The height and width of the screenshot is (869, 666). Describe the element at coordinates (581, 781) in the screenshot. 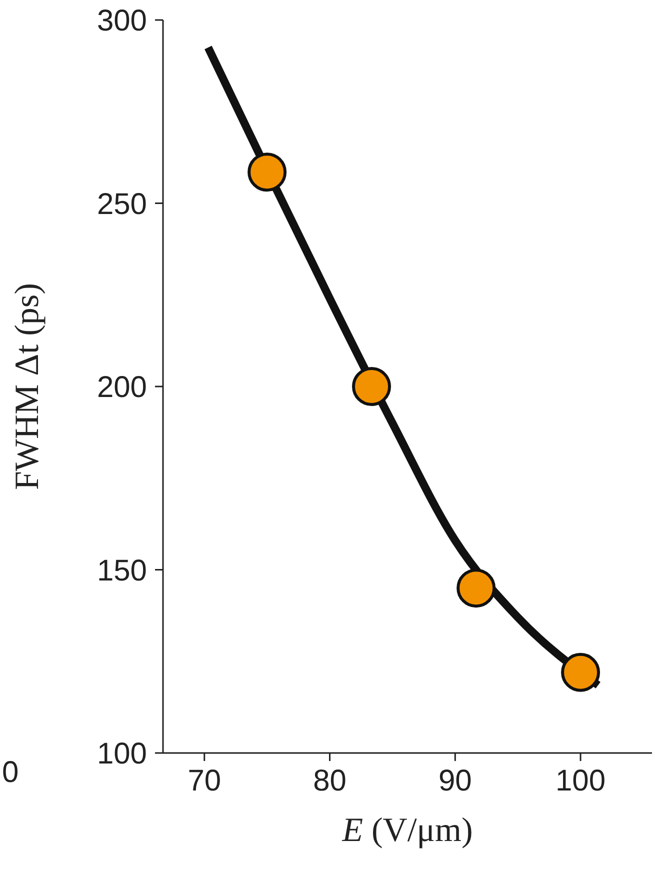

I see `x-tick-label: 100` at that location.